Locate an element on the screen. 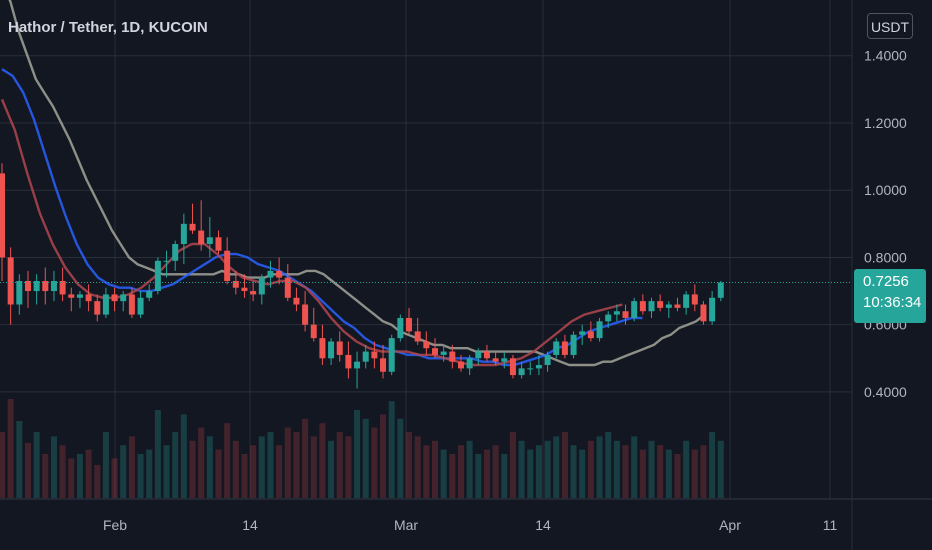 Image resolution: width=932 pixels, height=550 pixels. last-price-label: 0.7256 10:36:34 is located at coordinates (890, 296).